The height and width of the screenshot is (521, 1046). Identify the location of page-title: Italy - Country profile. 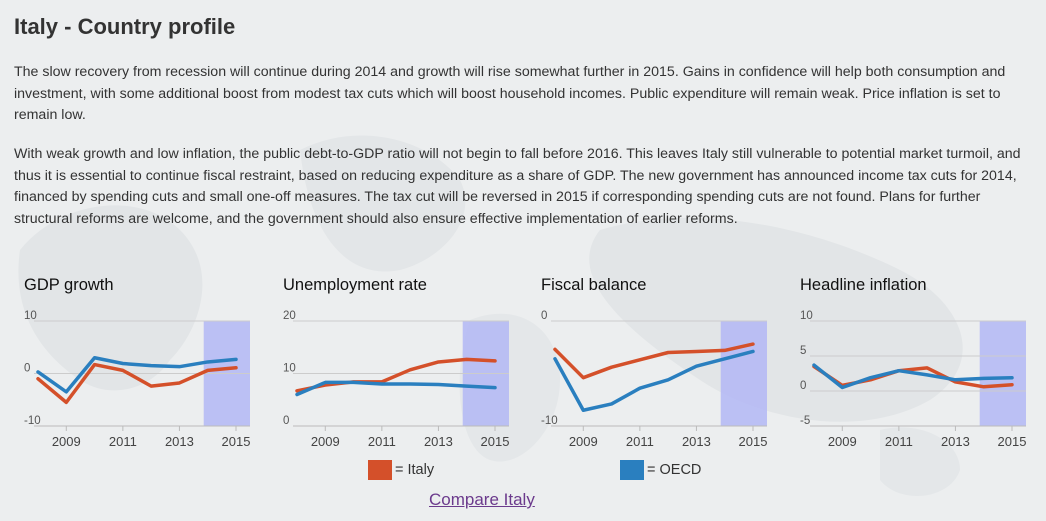
(125, 26).